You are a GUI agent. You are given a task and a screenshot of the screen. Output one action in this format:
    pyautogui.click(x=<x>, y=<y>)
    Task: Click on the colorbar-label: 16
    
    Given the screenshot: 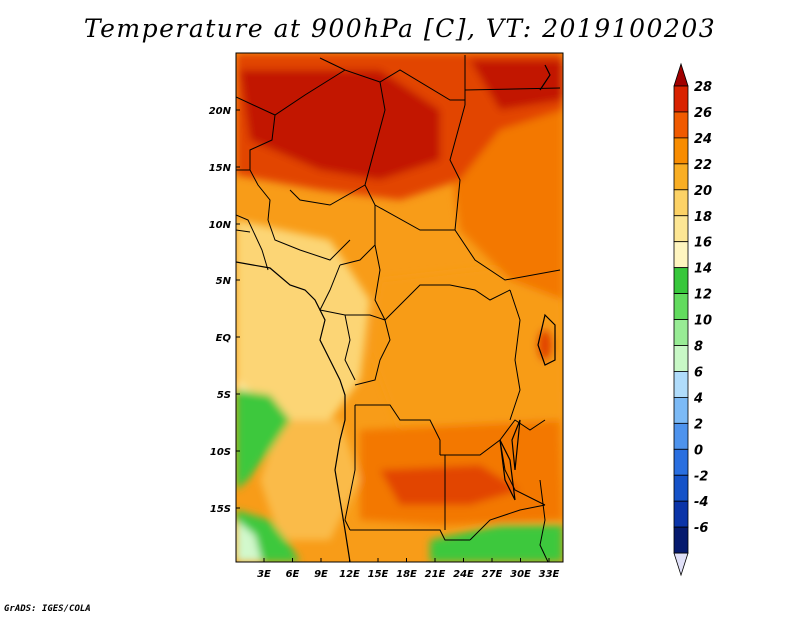 What is the action you would take?
    pyautogui.click(x=703, y=243)
    